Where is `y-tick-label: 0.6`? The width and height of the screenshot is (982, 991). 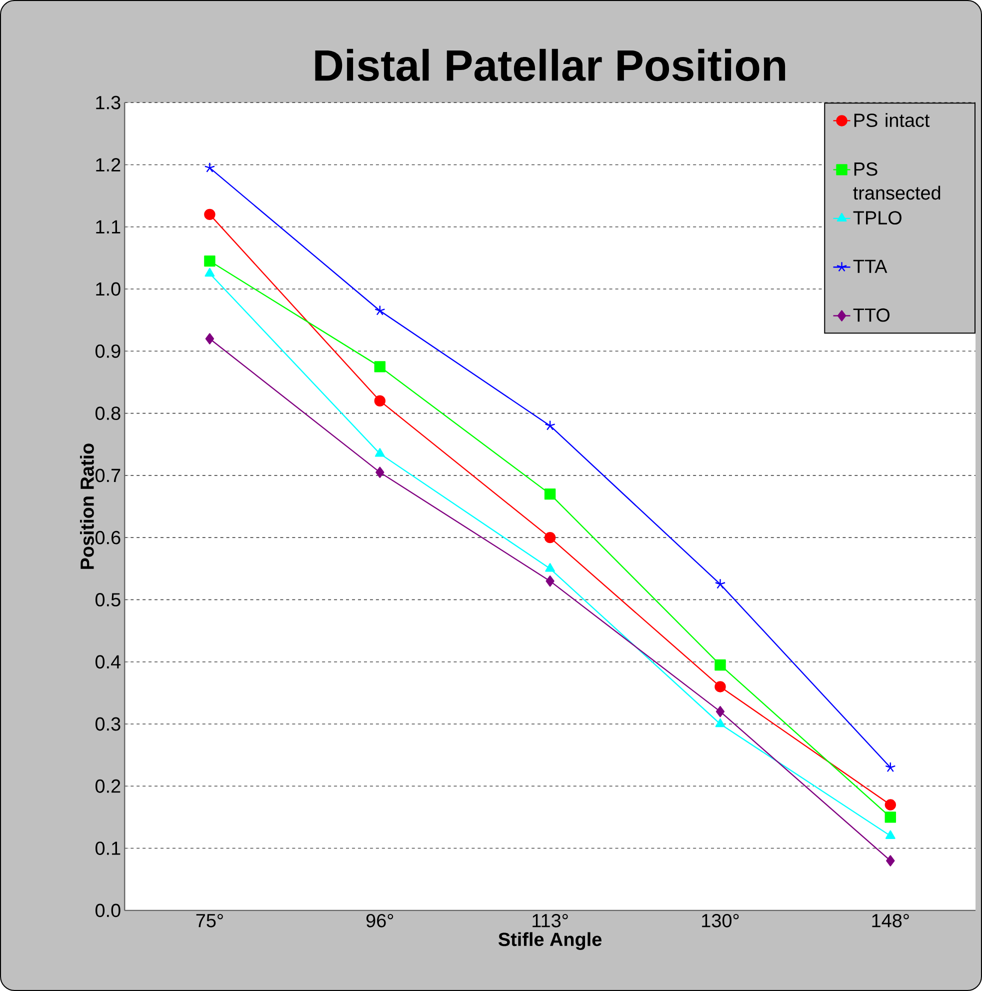 y-tick-label: 0.6 is located at coordinates (107, 537).